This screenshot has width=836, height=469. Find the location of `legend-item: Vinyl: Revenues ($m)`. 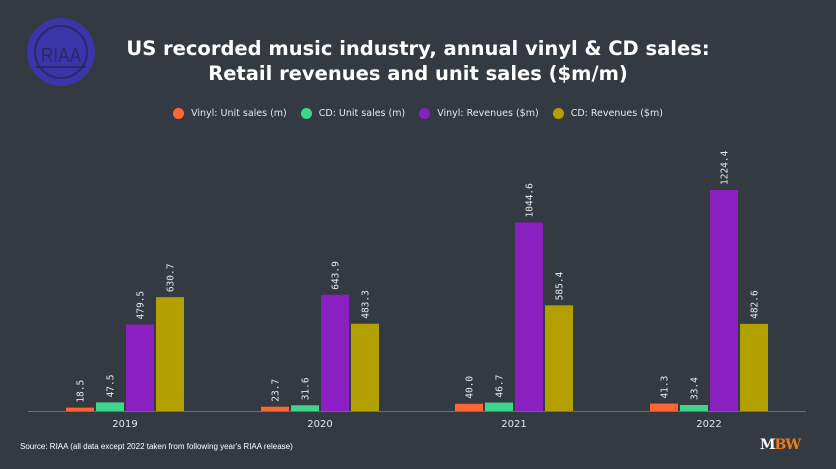

legend-item: Vinyl: Revenues ($m) is located at coordinates (479, 113).